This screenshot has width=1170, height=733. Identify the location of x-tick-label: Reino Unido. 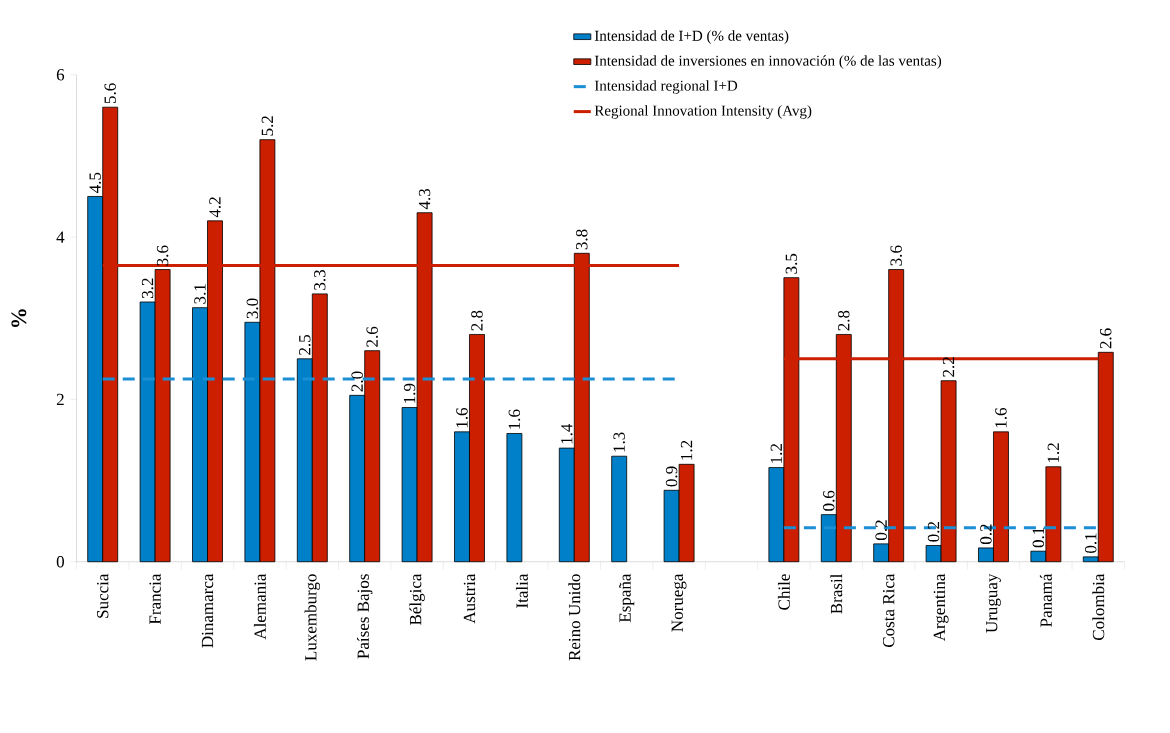
(574, 617).